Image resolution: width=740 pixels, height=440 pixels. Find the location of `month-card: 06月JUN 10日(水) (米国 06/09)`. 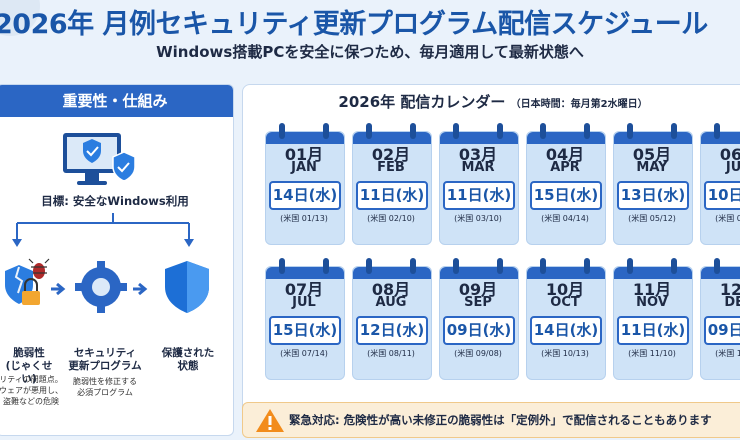

month-card: 06月JUN 10日(水) (米国 06/09) is located at coordinates (720, 184).